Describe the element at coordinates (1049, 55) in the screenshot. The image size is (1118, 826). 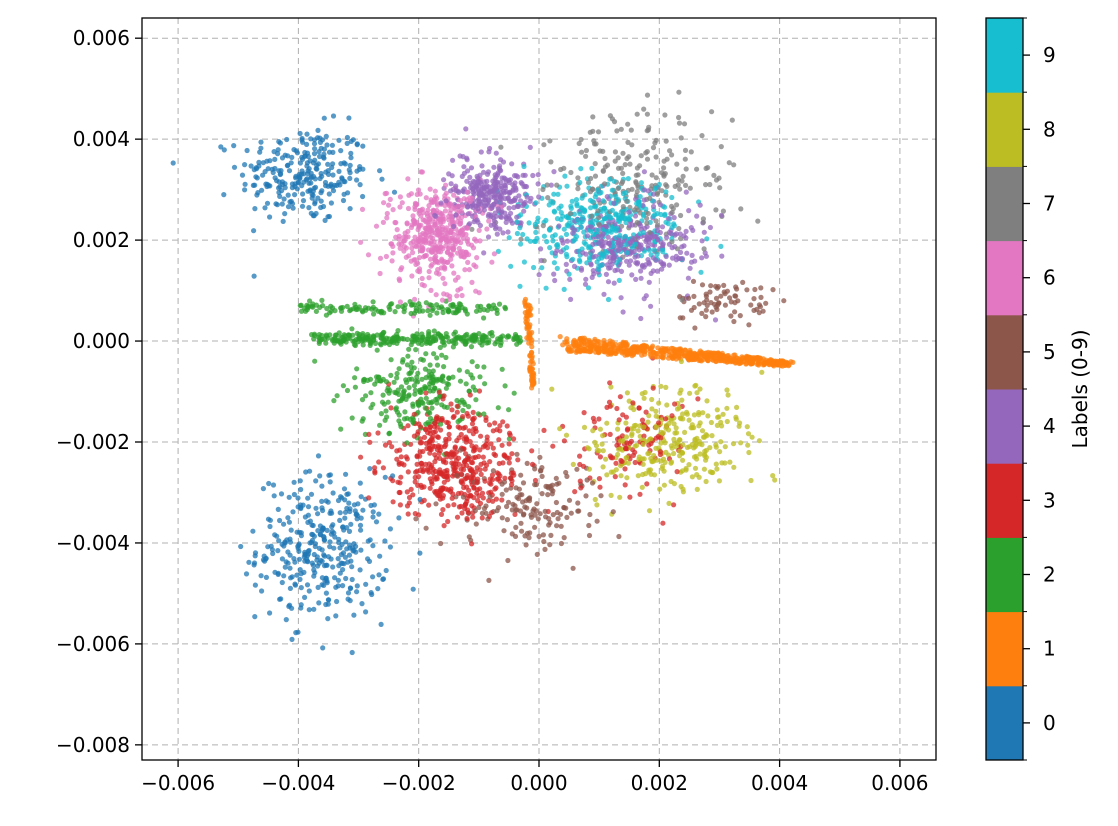
I see `colorbar-tick-label: 9` at that location.